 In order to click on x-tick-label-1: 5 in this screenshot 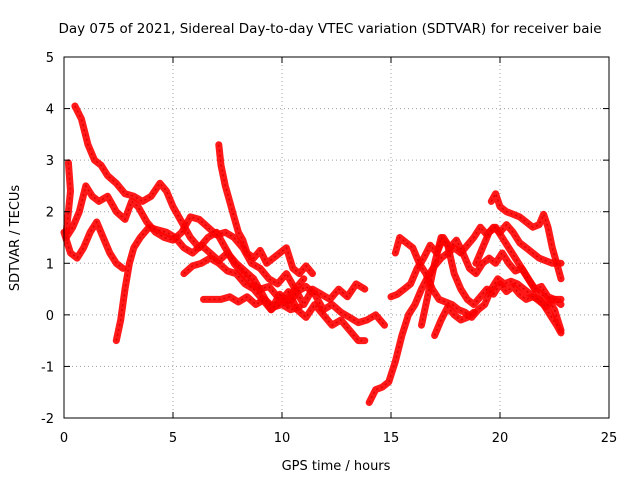, I will do `click(173, 438)`.